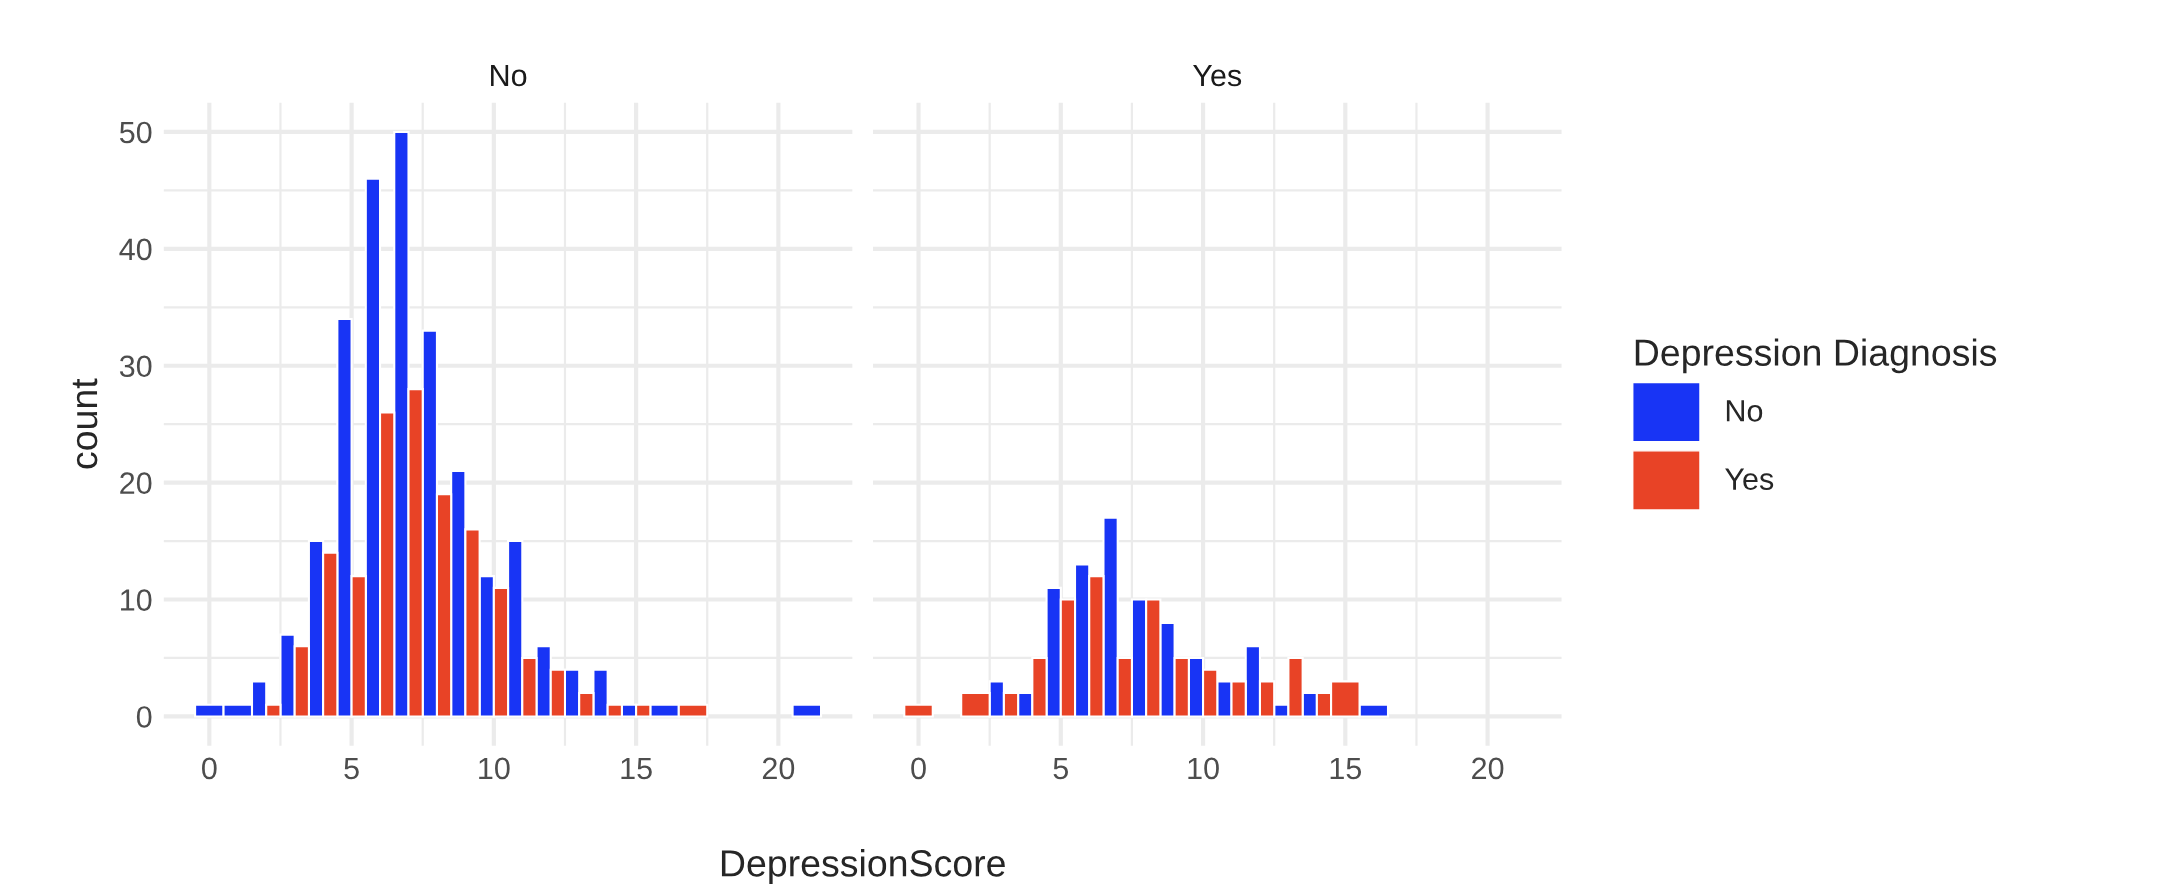 The image size is (2184, 893). What do you see at coordinates (135, 249) in the screenshot?
I see `y-tick-label: 40` at bounding box center [135, 249].